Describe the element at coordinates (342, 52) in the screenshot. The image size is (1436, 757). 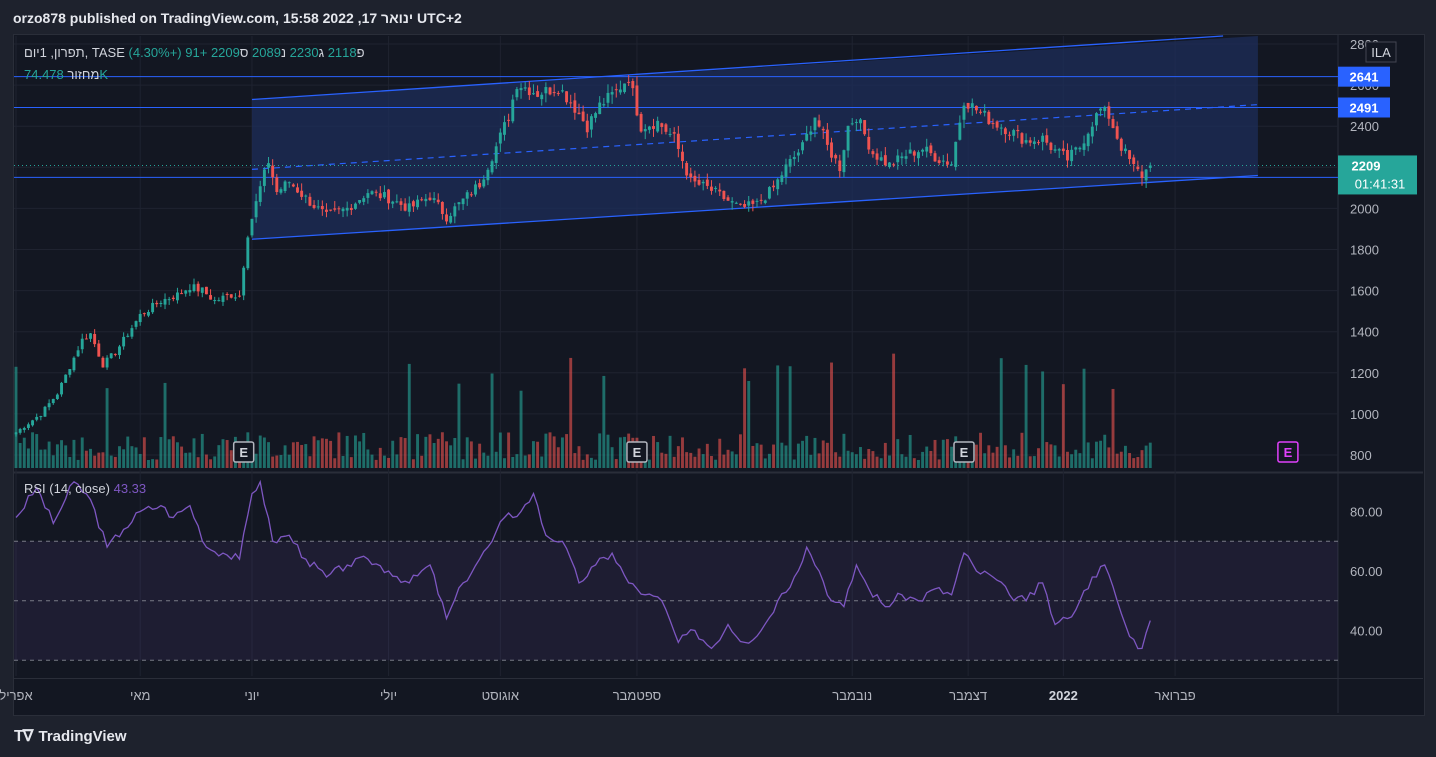
I see `legend-open-value: 2118` at that location.